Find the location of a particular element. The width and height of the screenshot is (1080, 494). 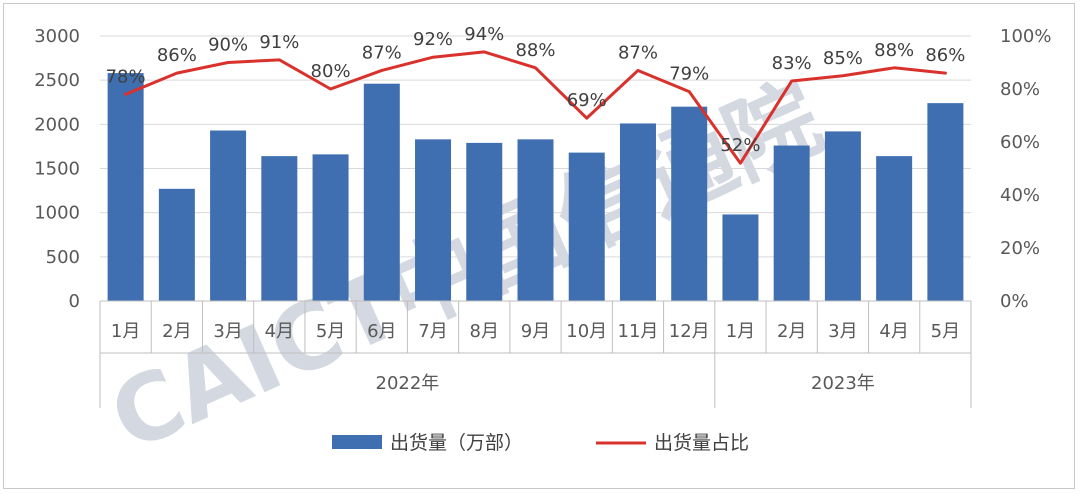

line-data-label: 79% is located at coordinates (689, 74).